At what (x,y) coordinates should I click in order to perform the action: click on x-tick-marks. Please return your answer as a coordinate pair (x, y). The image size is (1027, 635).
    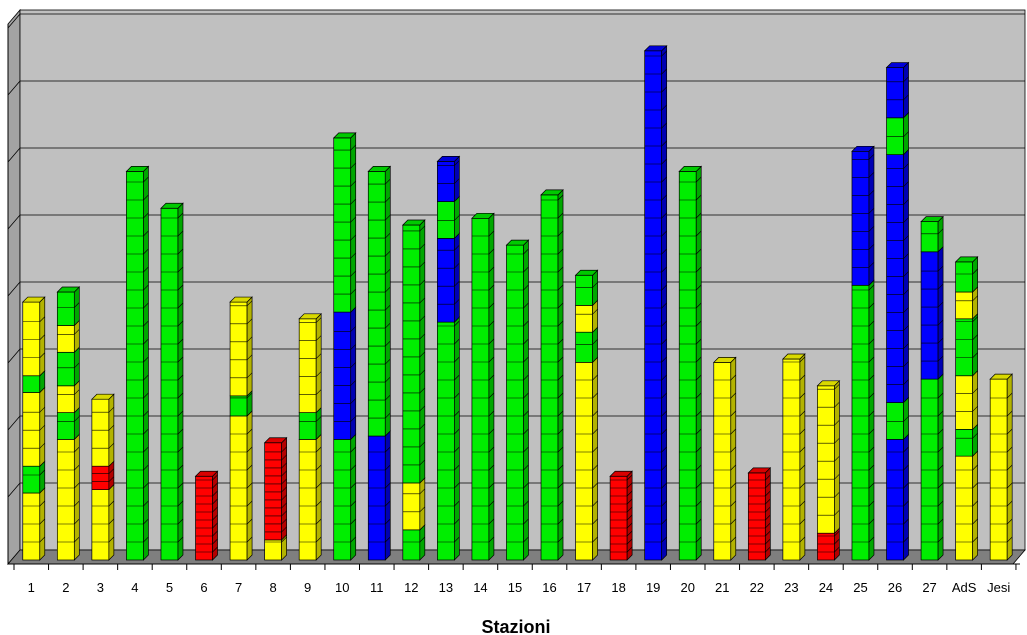
    Looking at the image, I should click on (515, 567).